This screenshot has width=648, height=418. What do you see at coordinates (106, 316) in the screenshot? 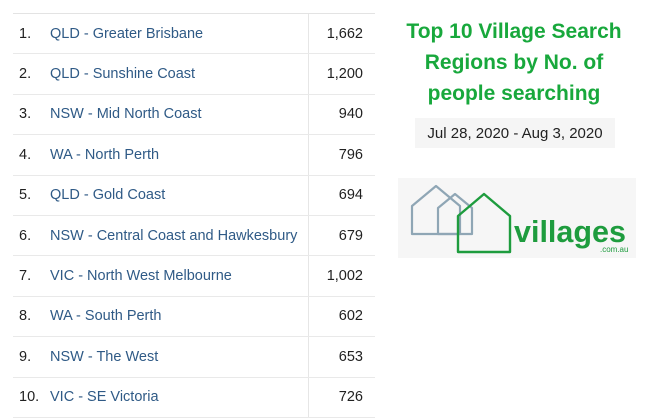
I see `row-region: WA - South Perth` at bounding box center [106, 316].